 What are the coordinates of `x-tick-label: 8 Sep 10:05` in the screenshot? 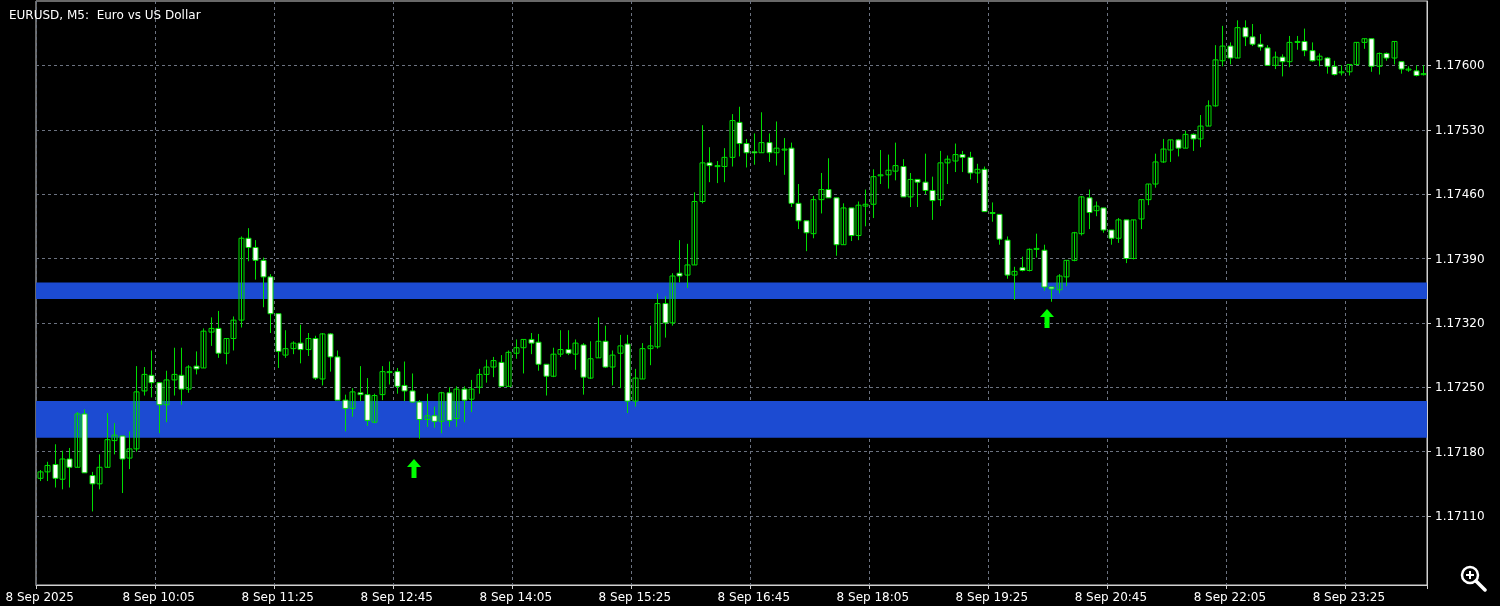 It's located at (158, 597).